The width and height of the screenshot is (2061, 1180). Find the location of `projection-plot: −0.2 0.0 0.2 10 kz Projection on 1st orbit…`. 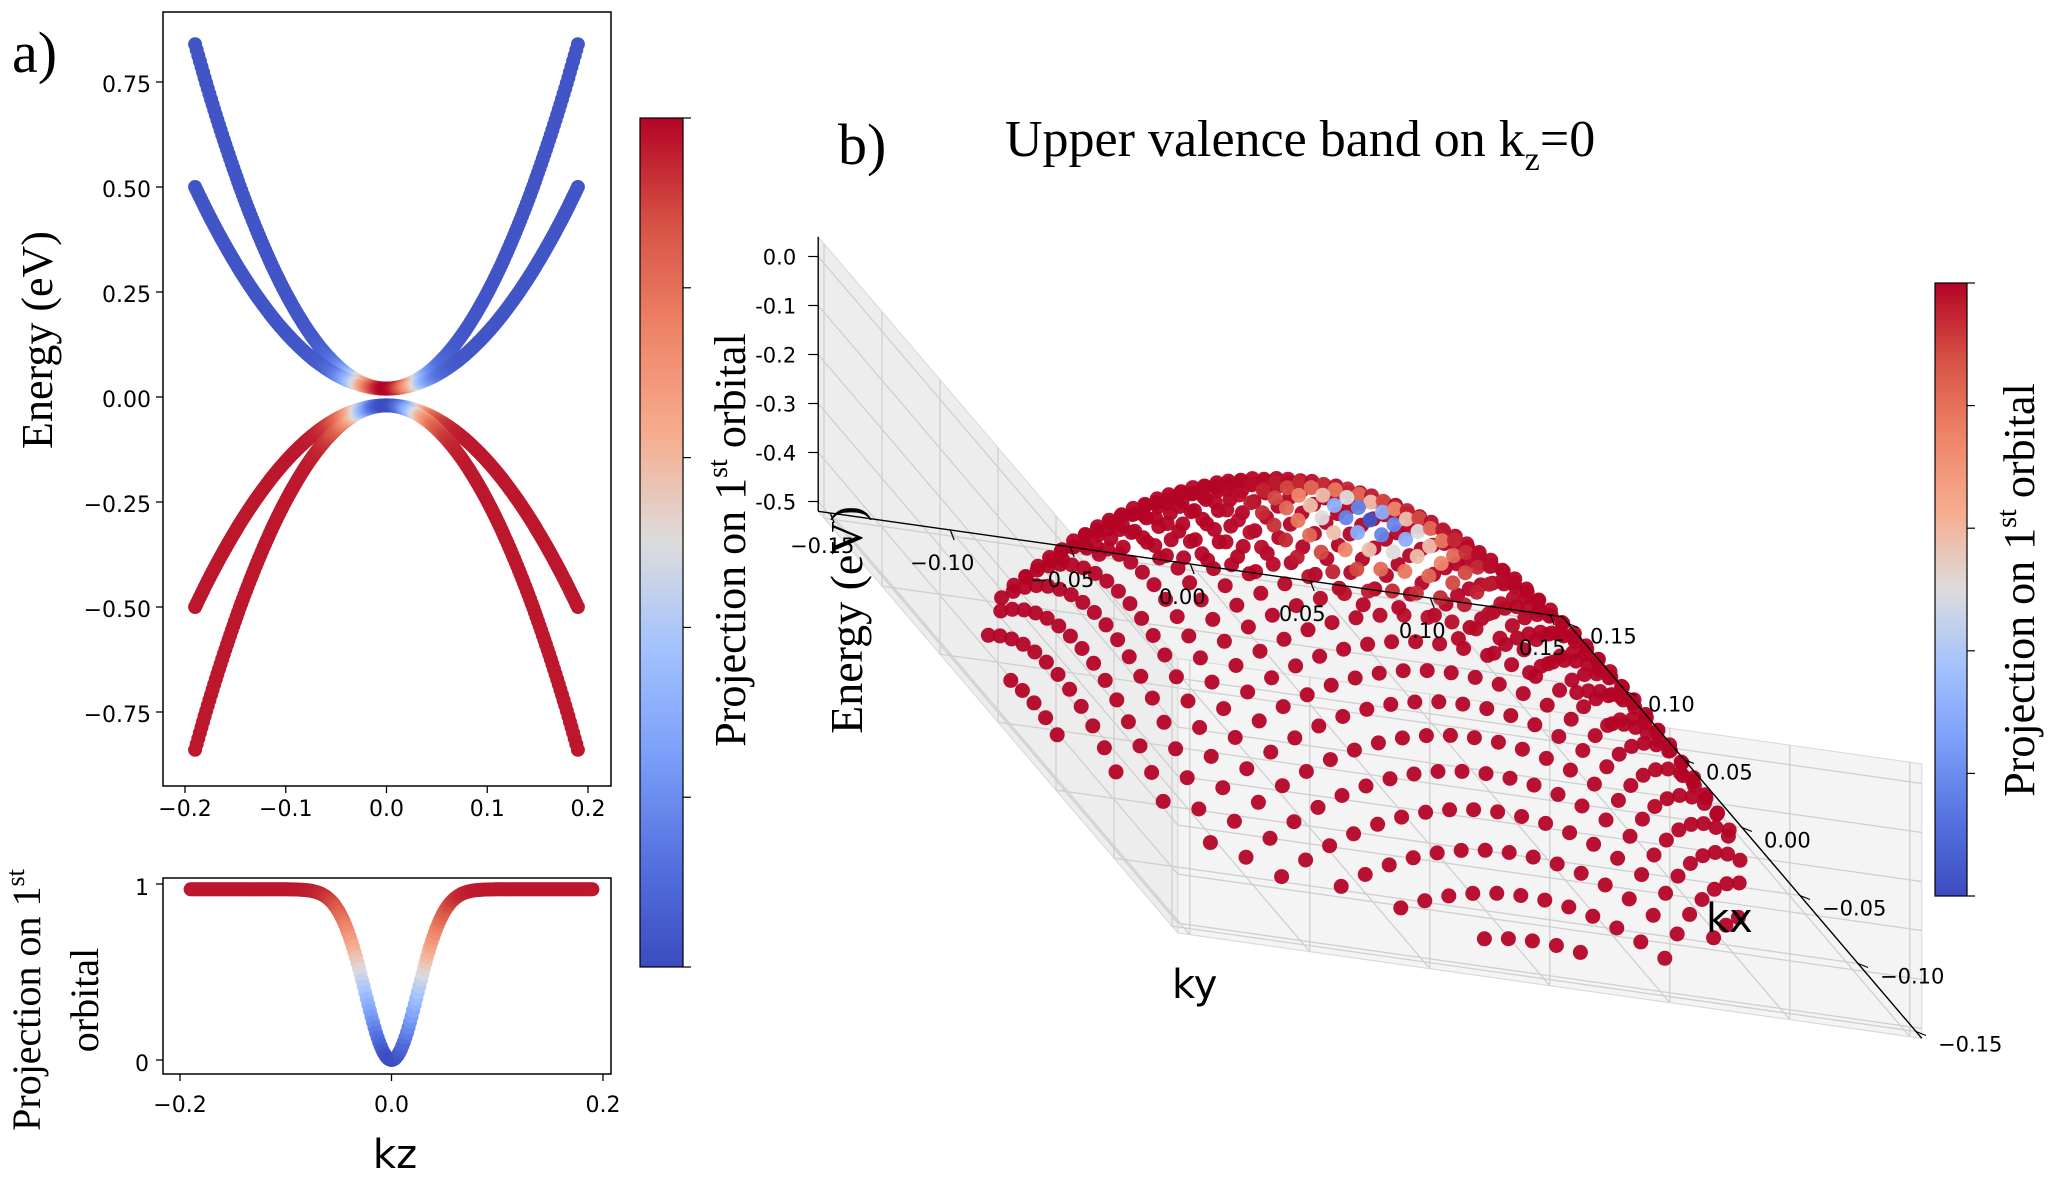

projection-plot: −0.2 0.0 0.2 10 kz Projection on 1st orbit… is located at coordinates (311, 1023).